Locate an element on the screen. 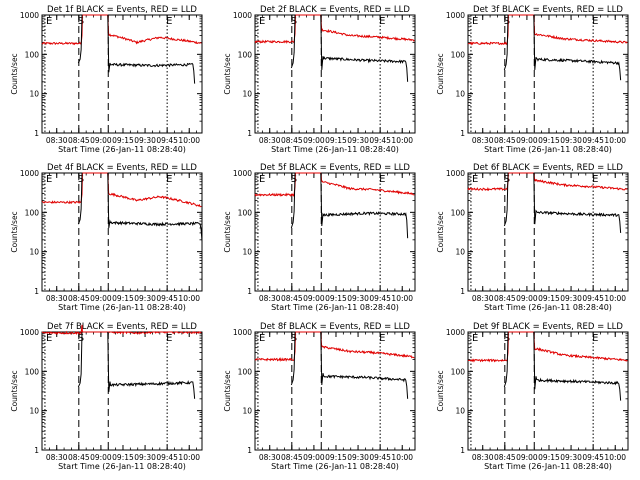 The image size is (640, 480). panel-title: Det 8f BLACK = Events, RED = LLD is located at coordinates (335, 327).